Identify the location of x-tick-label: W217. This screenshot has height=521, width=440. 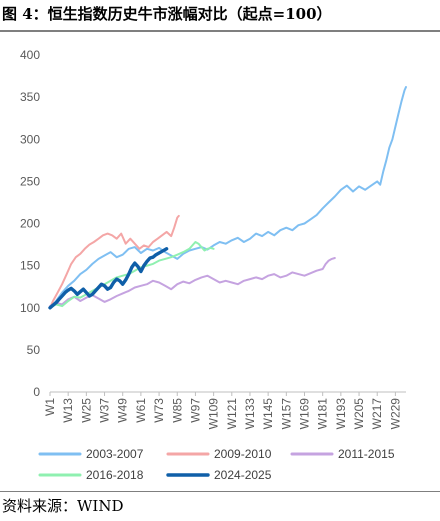
(377, 414).